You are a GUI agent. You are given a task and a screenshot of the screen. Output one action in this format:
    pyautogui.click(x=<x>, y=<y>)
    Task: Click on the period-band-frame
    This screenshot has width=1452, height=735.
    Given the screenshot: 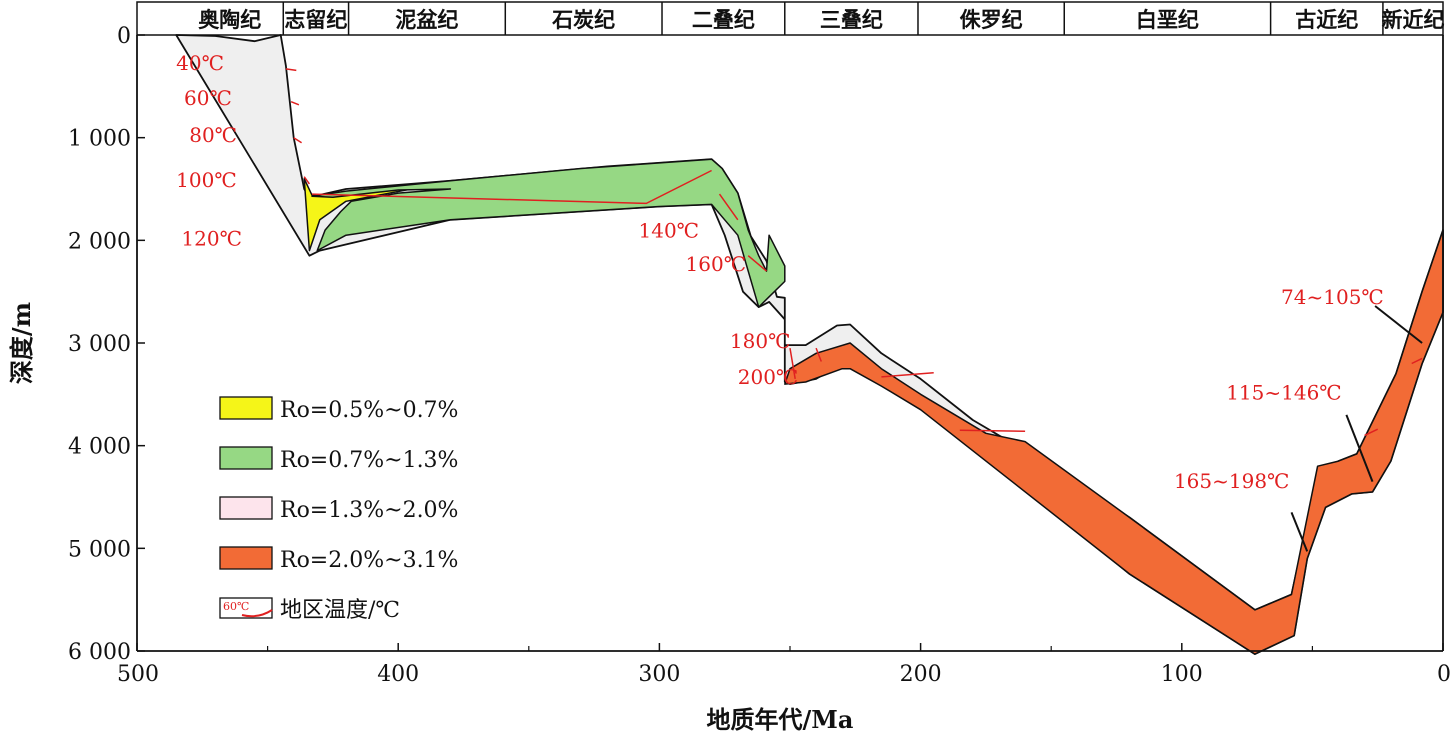 What is the action you would take?
    pyautogui.click(x=790, y=18)
    